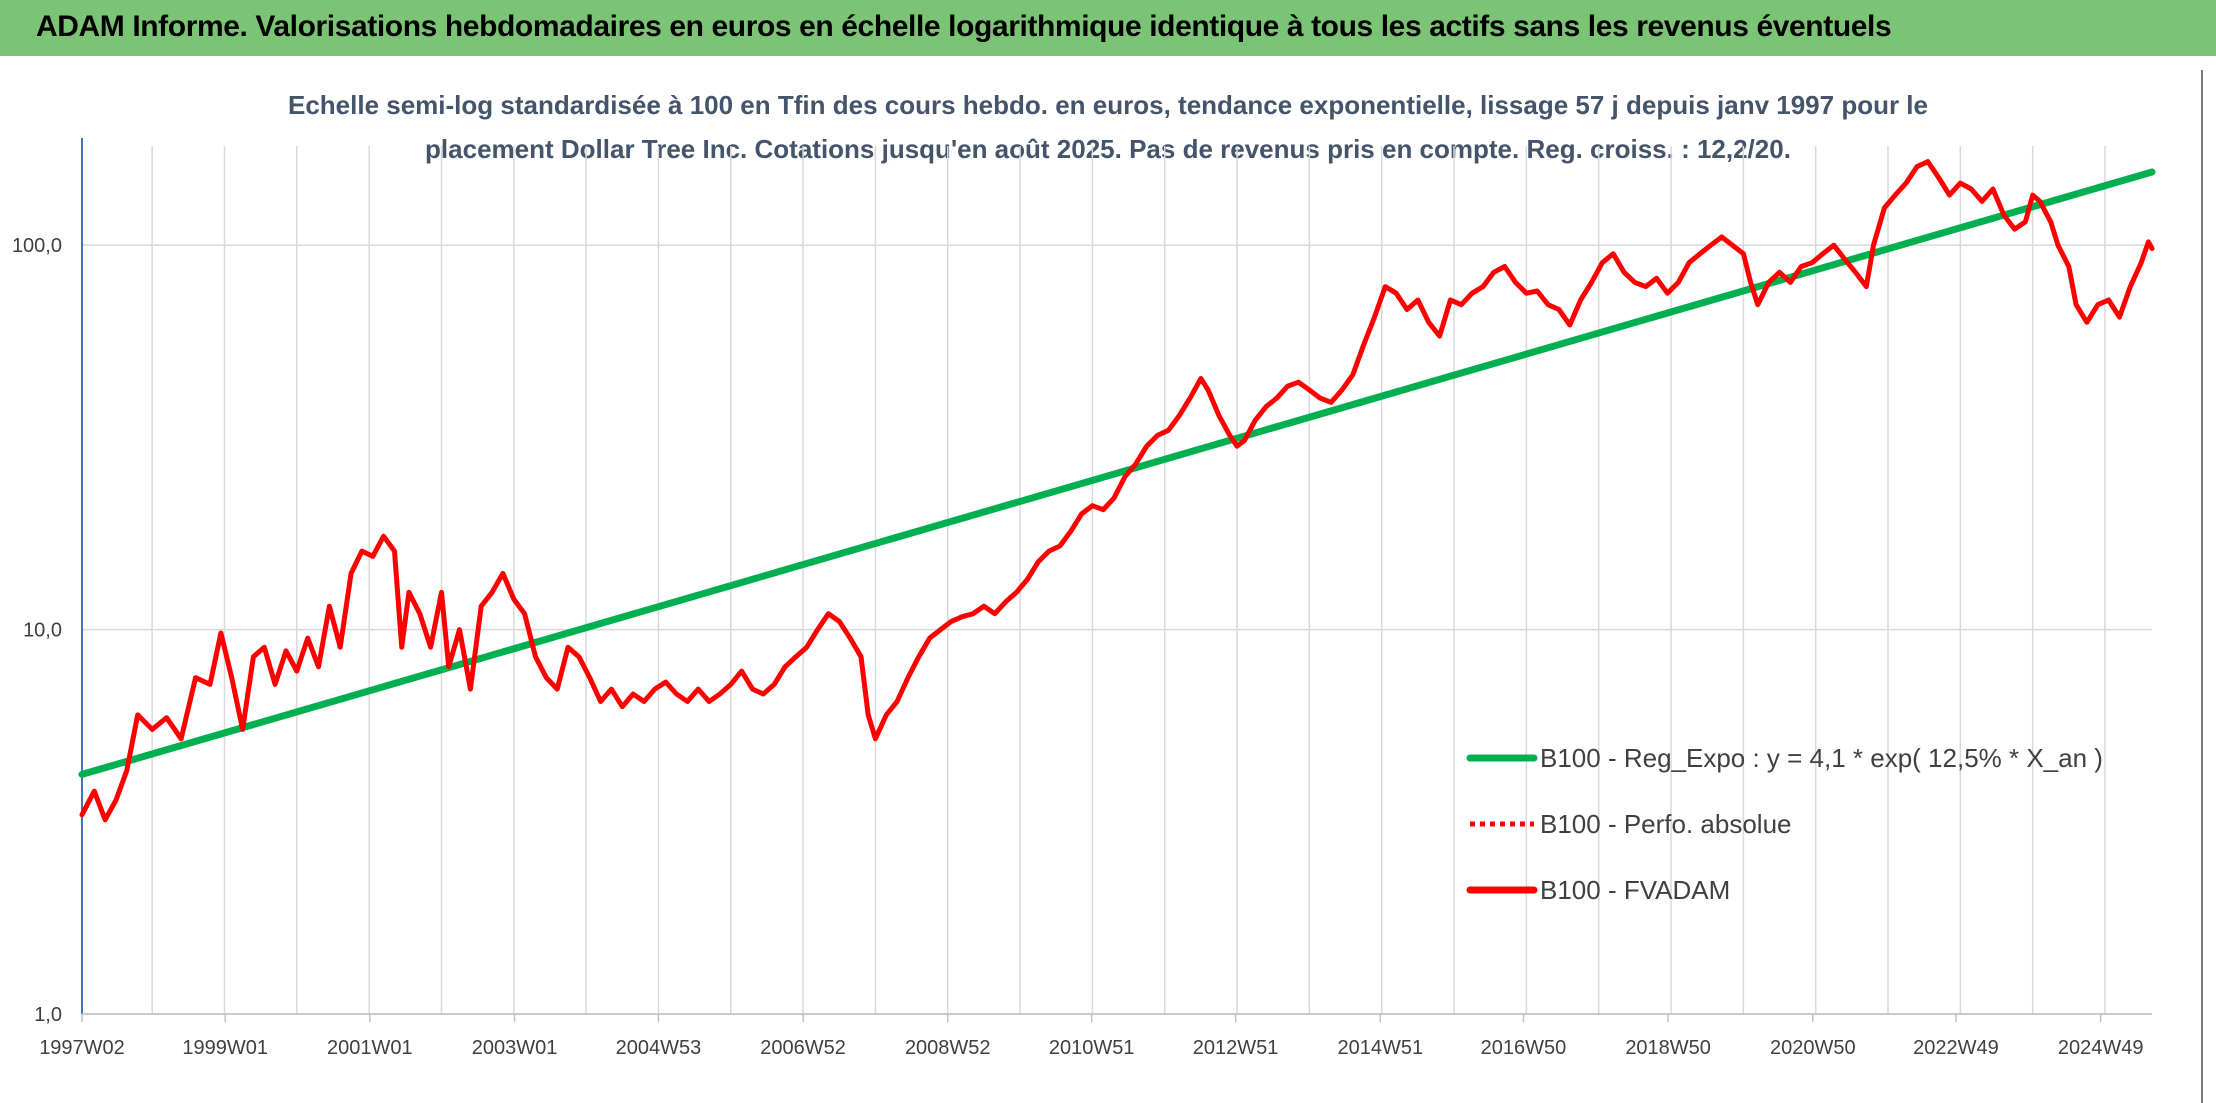  I want to click on x-tick-label: 2003W01, so click(515, 1048).